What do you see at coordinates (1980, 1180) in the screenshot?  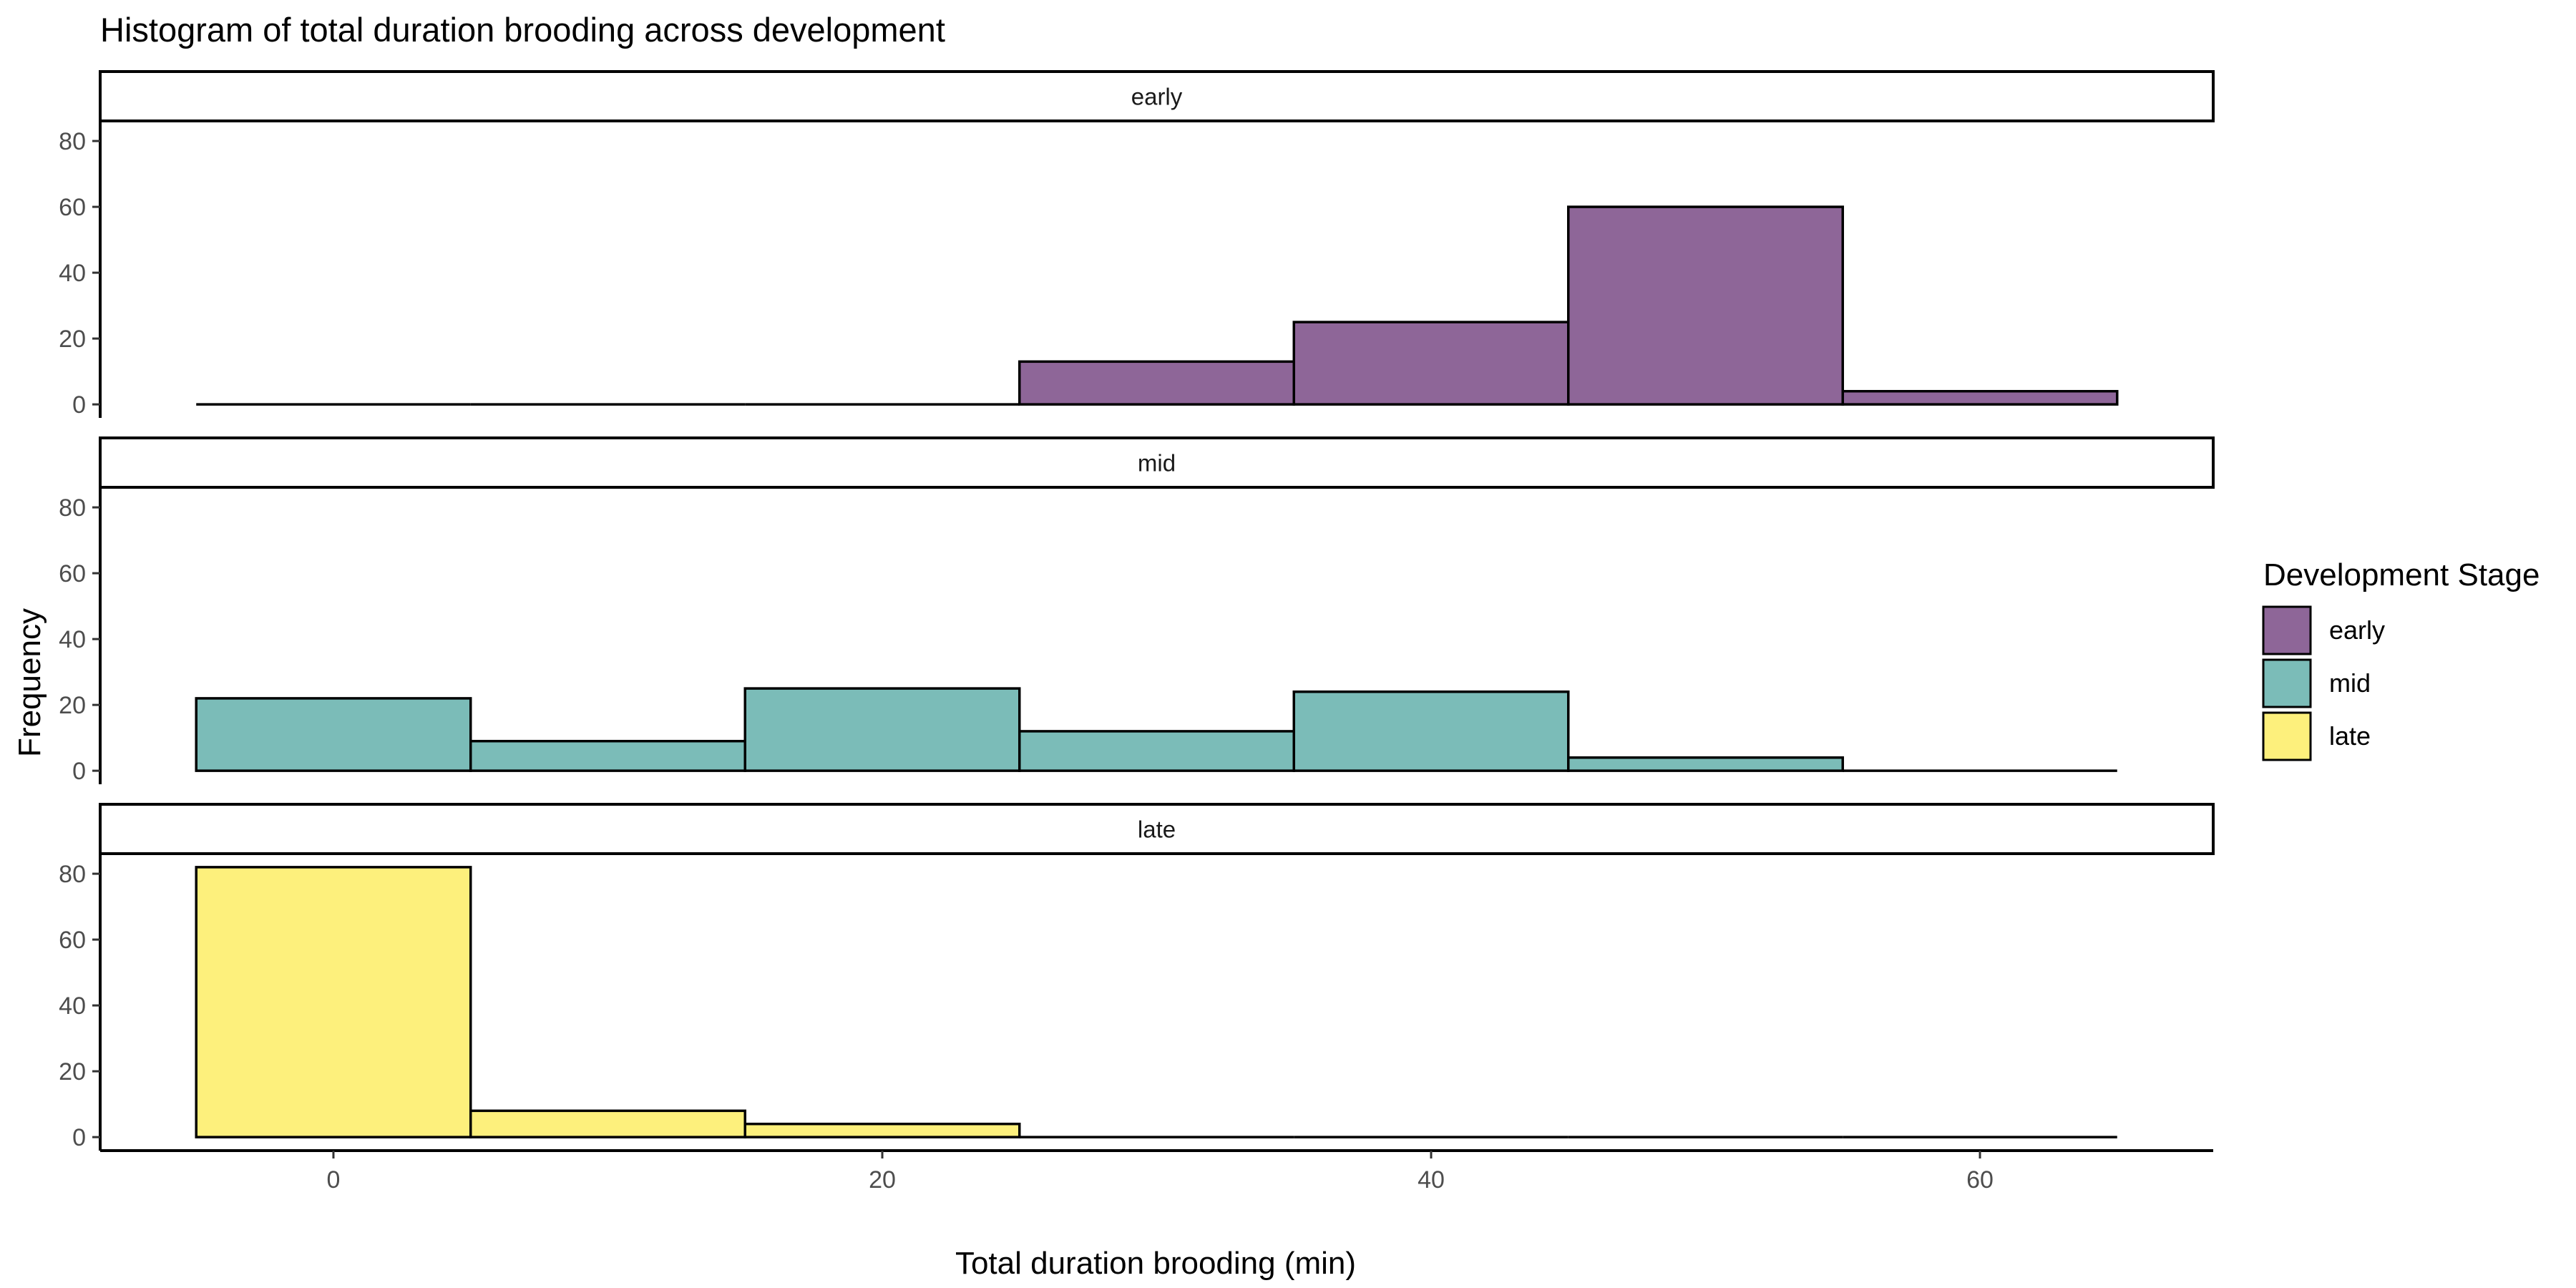 I see `x-tick-label: 60` at bounding box center [1980, 1180].